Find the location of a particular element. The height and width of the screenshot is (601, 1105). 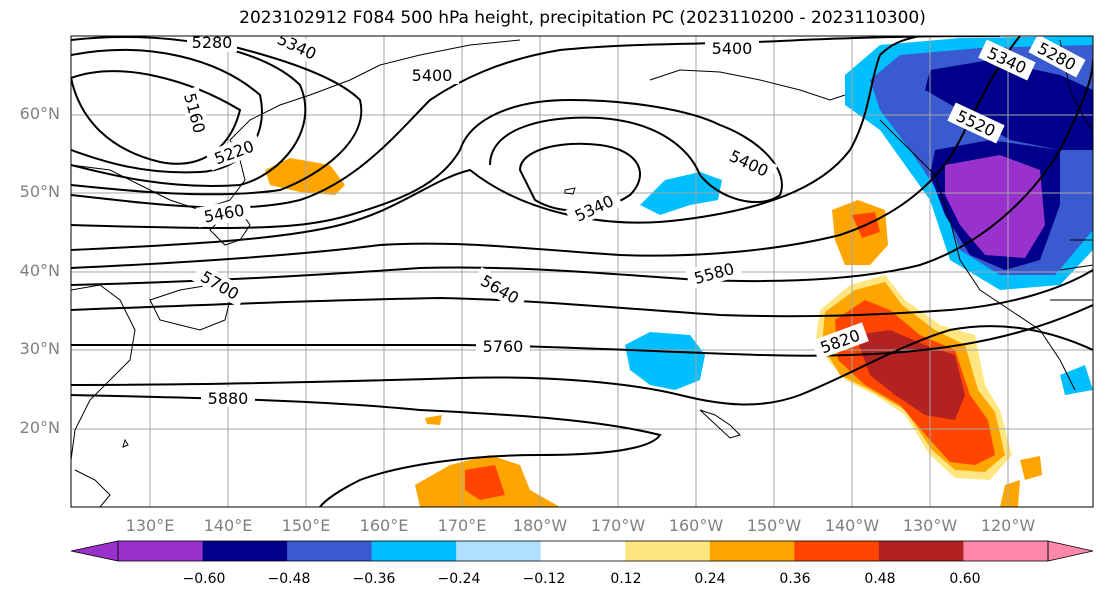

precip-field-northeast-pacific is located at coordinates (969, 163).